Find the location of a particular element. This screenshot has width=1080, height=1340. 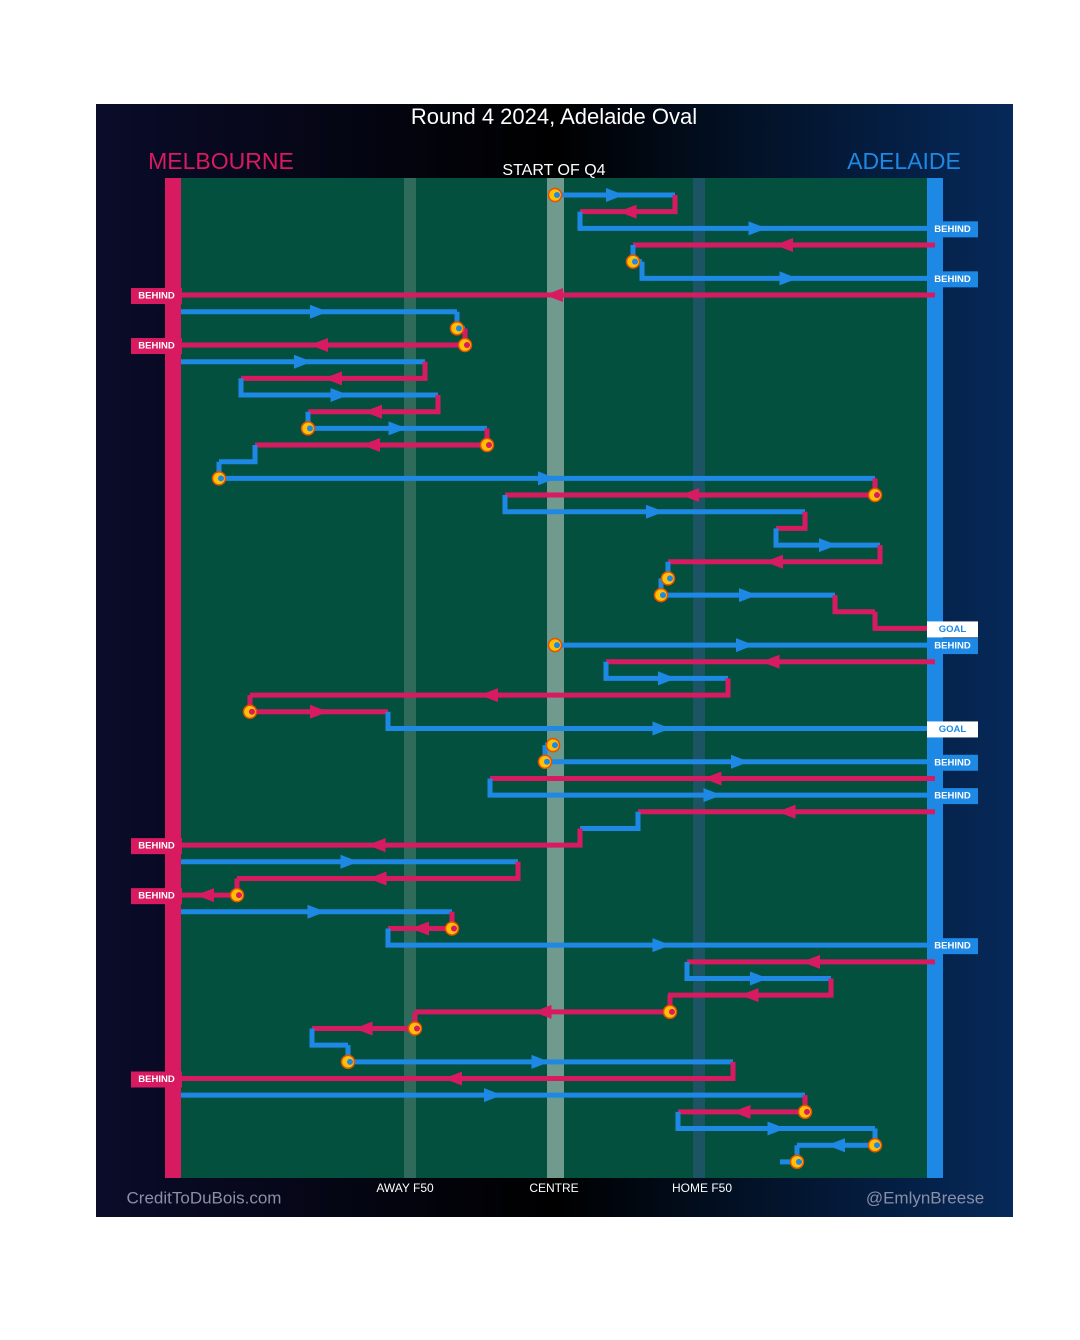

marker: CENTRE is located at coordinates (553, 1188).